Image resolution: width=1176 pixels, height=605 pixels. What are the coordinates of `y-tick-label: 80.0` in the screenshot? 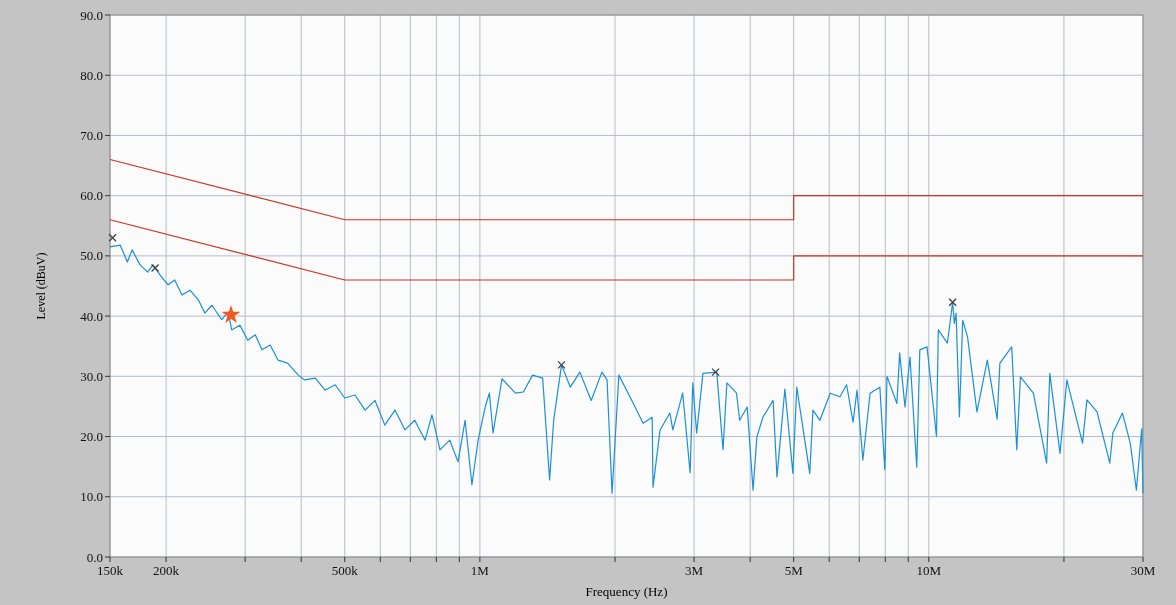 It's located at (91, 75).